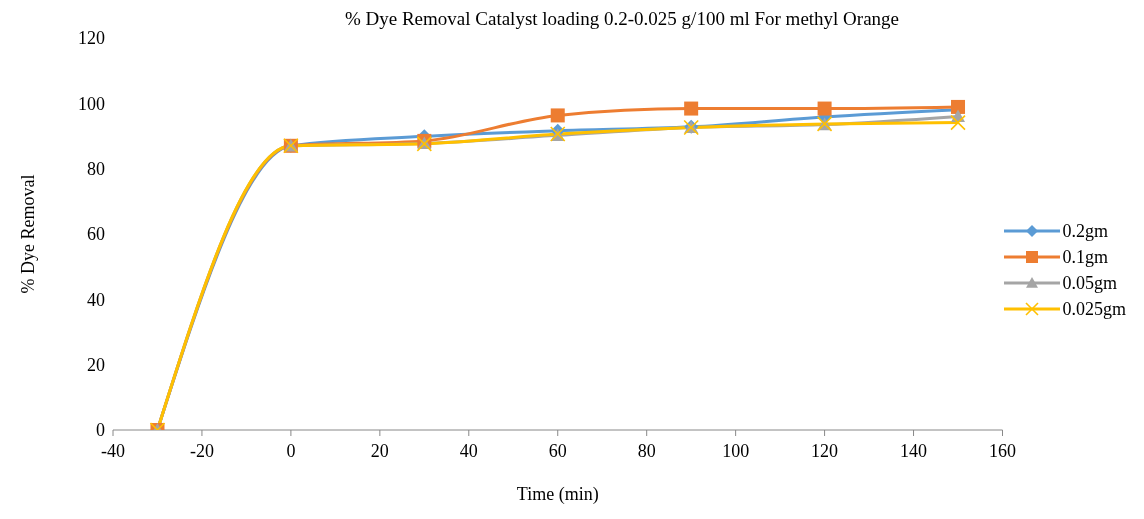 The image size is (1144, 519). Describe the element at coordinates (113, 450) in the screenshot. I see `x-tick-label: -40` at that location.